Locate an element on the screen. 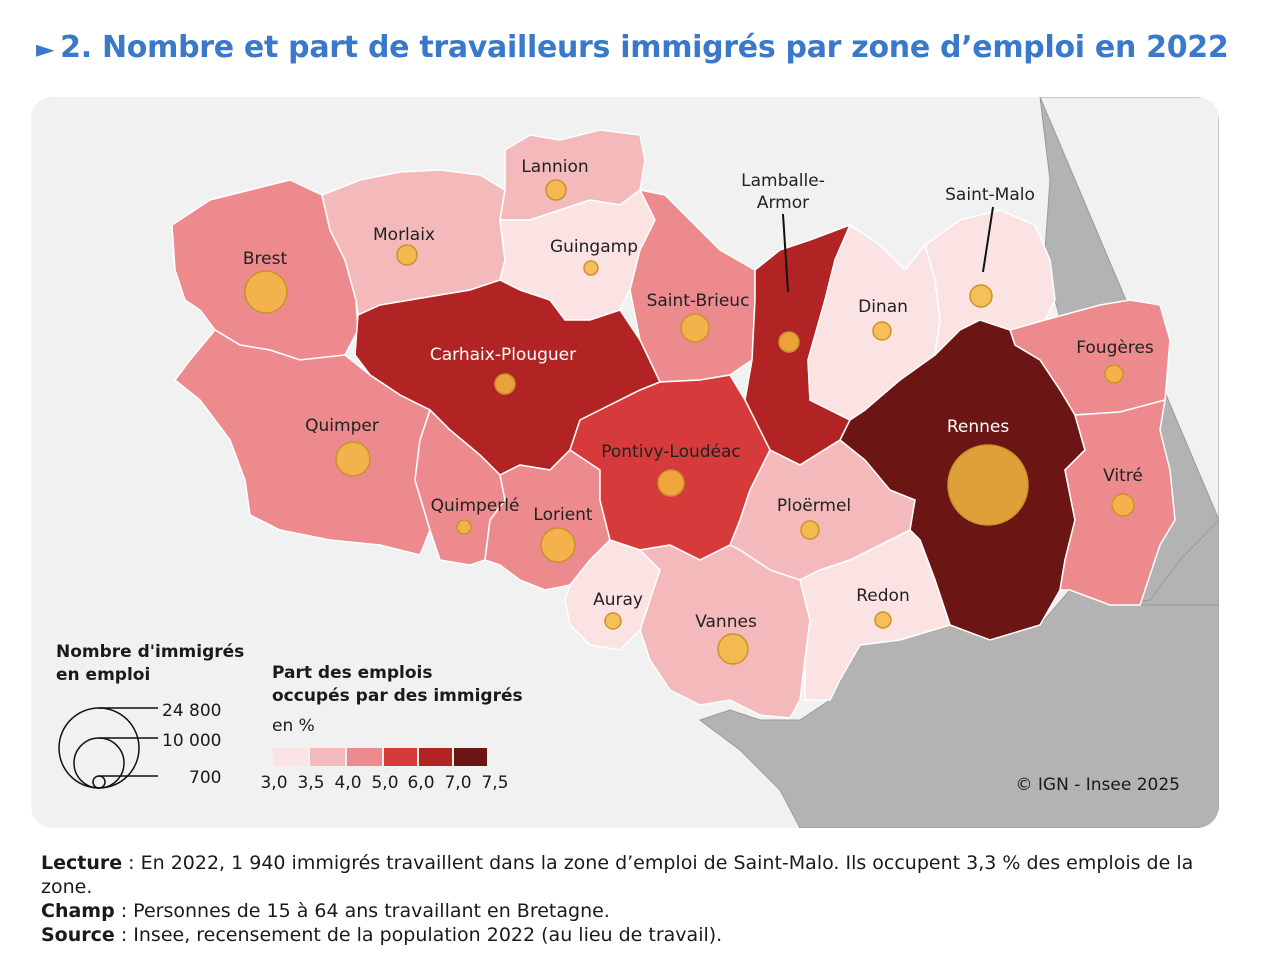 This screenshot has width=1266, height=976. label-lamballe-line1: Lamballe- is located at coordinates (783, 181).